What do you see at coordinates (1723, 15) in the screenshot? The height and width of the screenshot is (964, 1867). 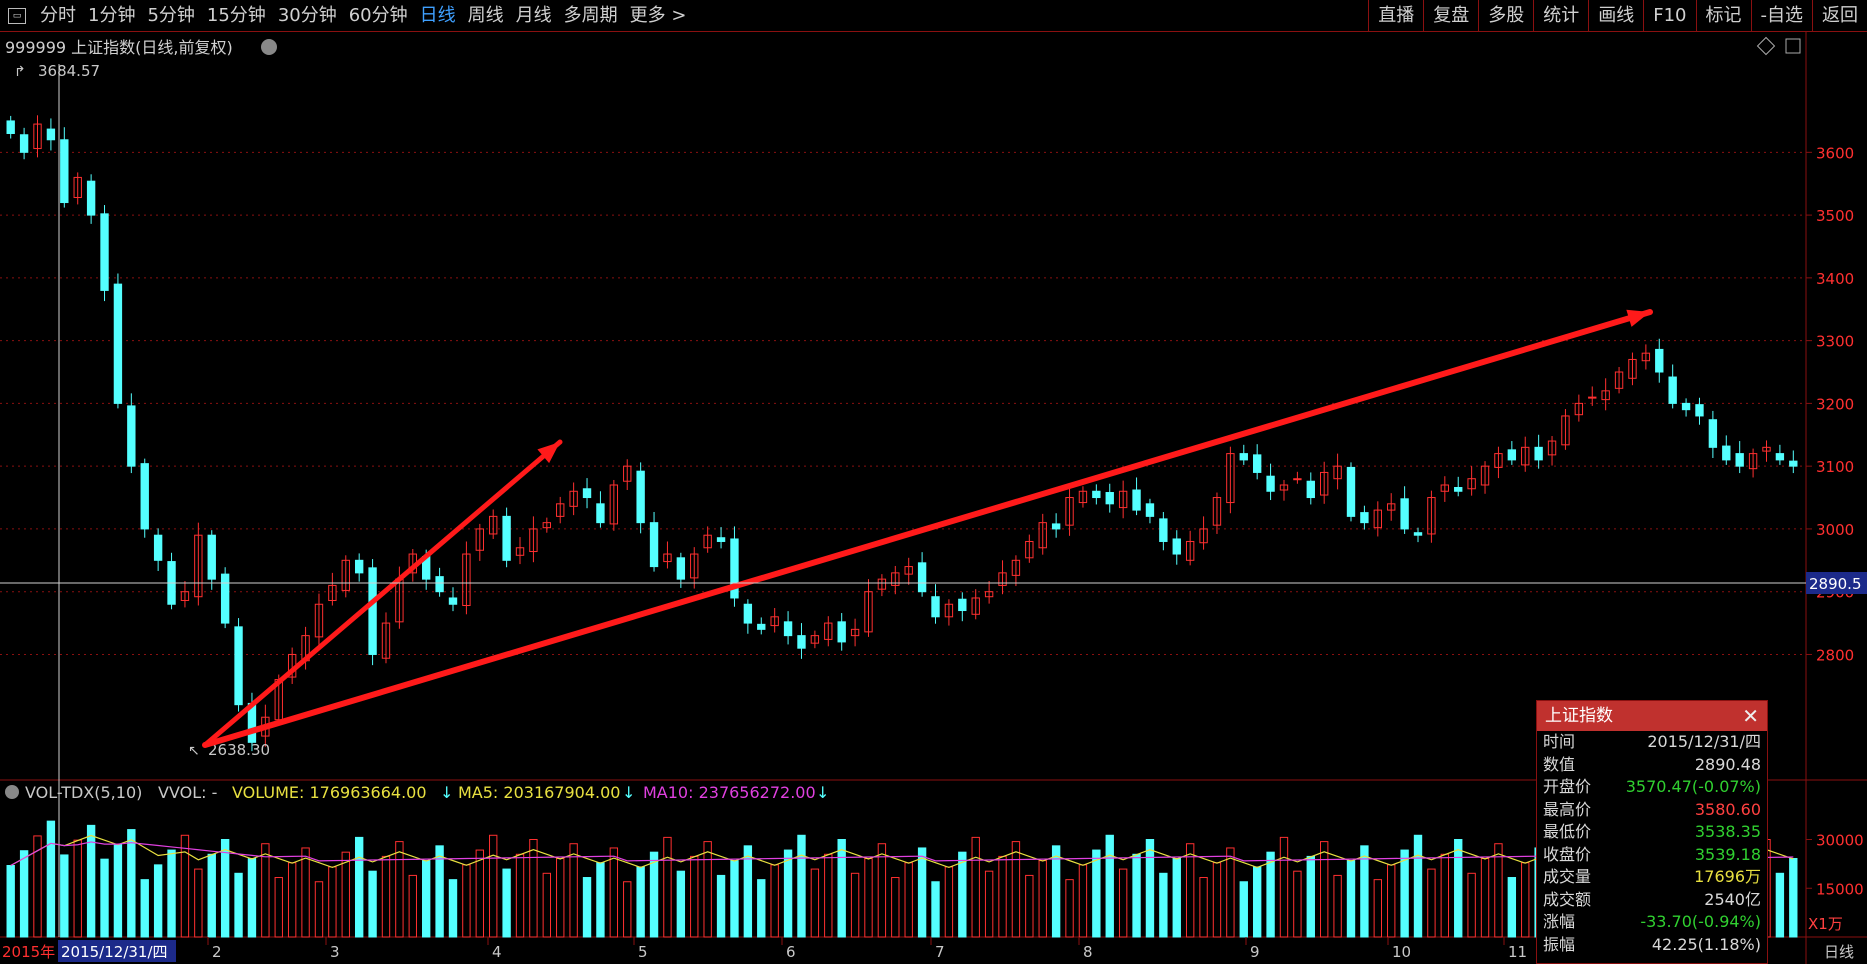 I see `toolbar-button-6: 标记` at bounding box center [1723, 15].